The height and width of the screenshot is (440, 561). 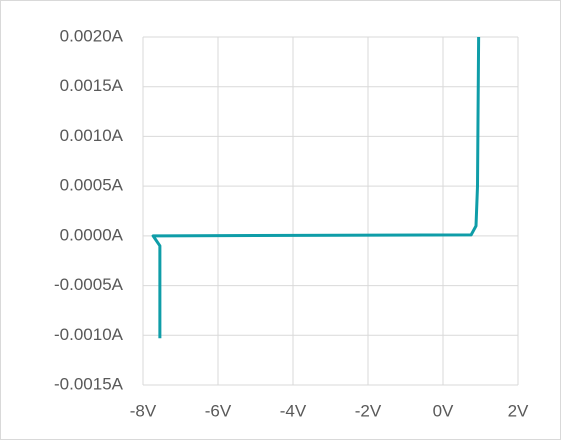 I want to click on x-tick-label: -6V, so click(x=218, y=410).